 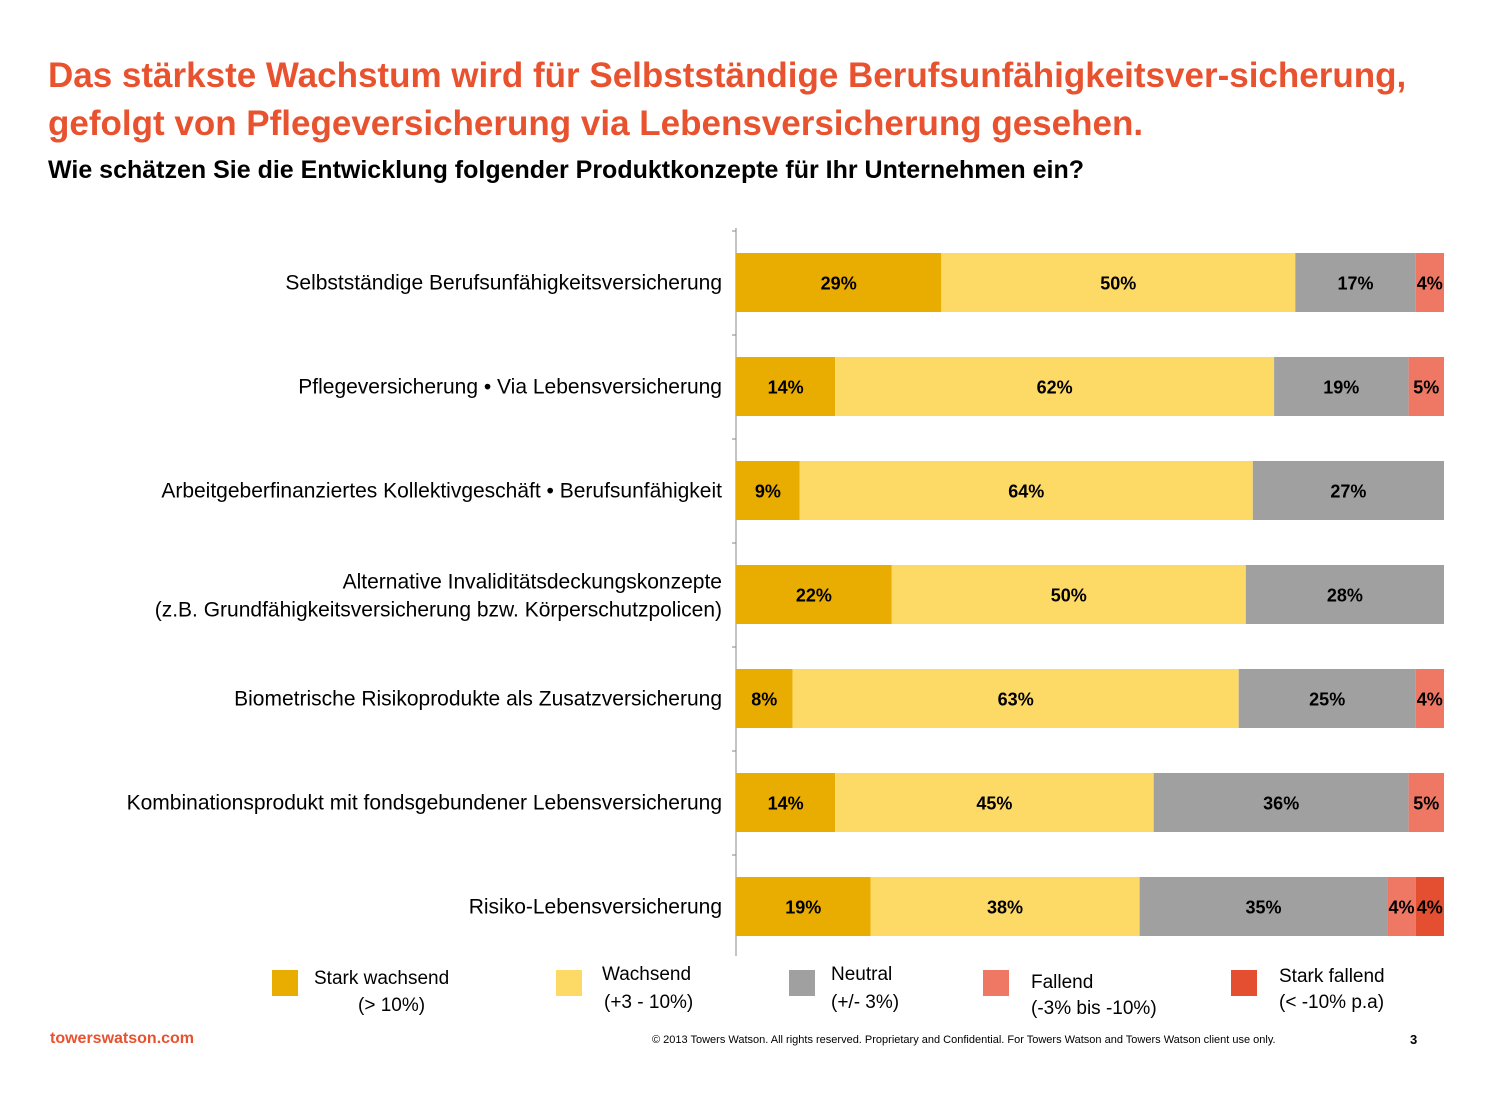 I want to click on data-label: 62%, so click(x=1055, y=388).